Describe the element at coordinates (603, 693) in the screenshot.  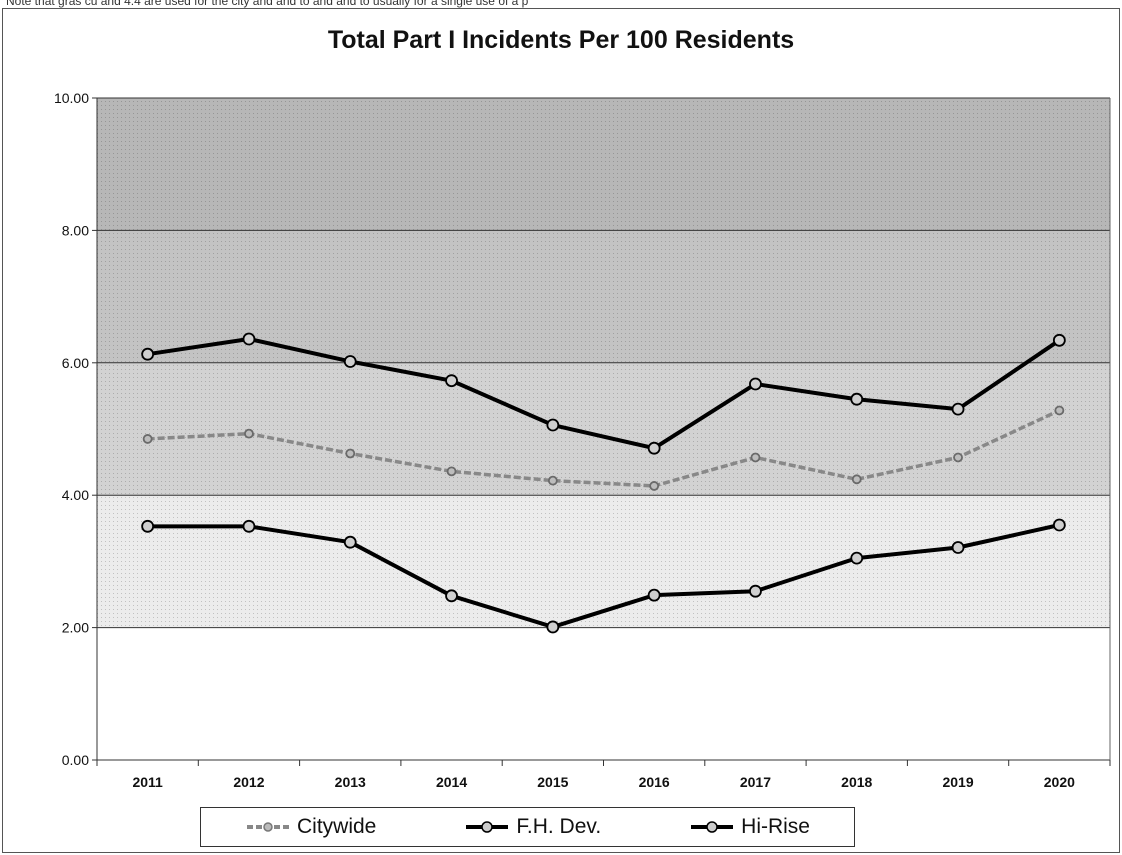
I see `plot-band` at that location.